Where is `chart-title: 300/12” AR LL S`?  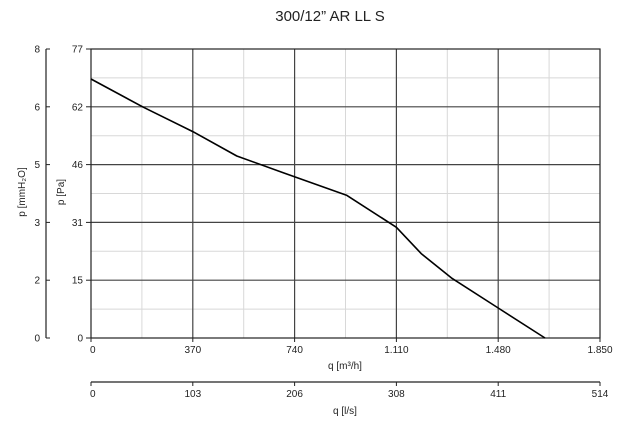
chart-title: 300/12” AR LL S is located at coordinates (330, 16).